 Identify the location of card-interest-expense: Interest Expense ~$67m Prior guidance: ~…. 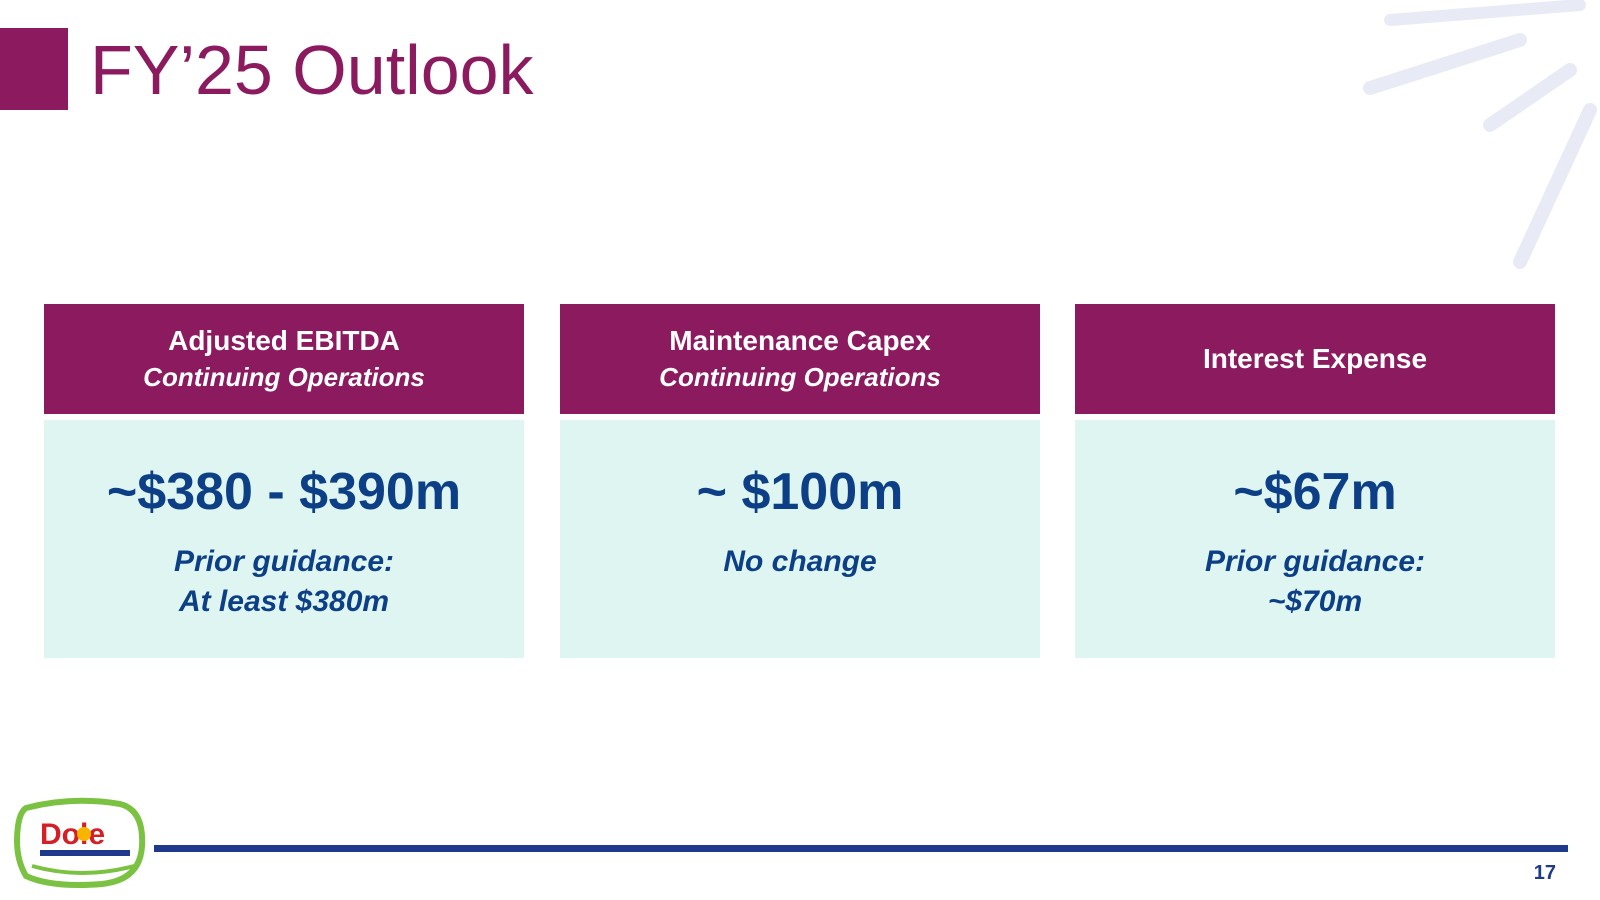
(1315, 481).